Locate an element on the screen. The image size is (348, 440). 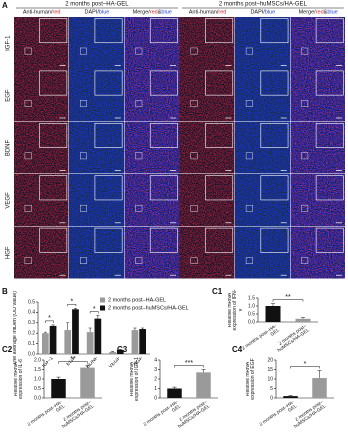
y-tick-label: 0.4 is located at coordinates (31, 313).